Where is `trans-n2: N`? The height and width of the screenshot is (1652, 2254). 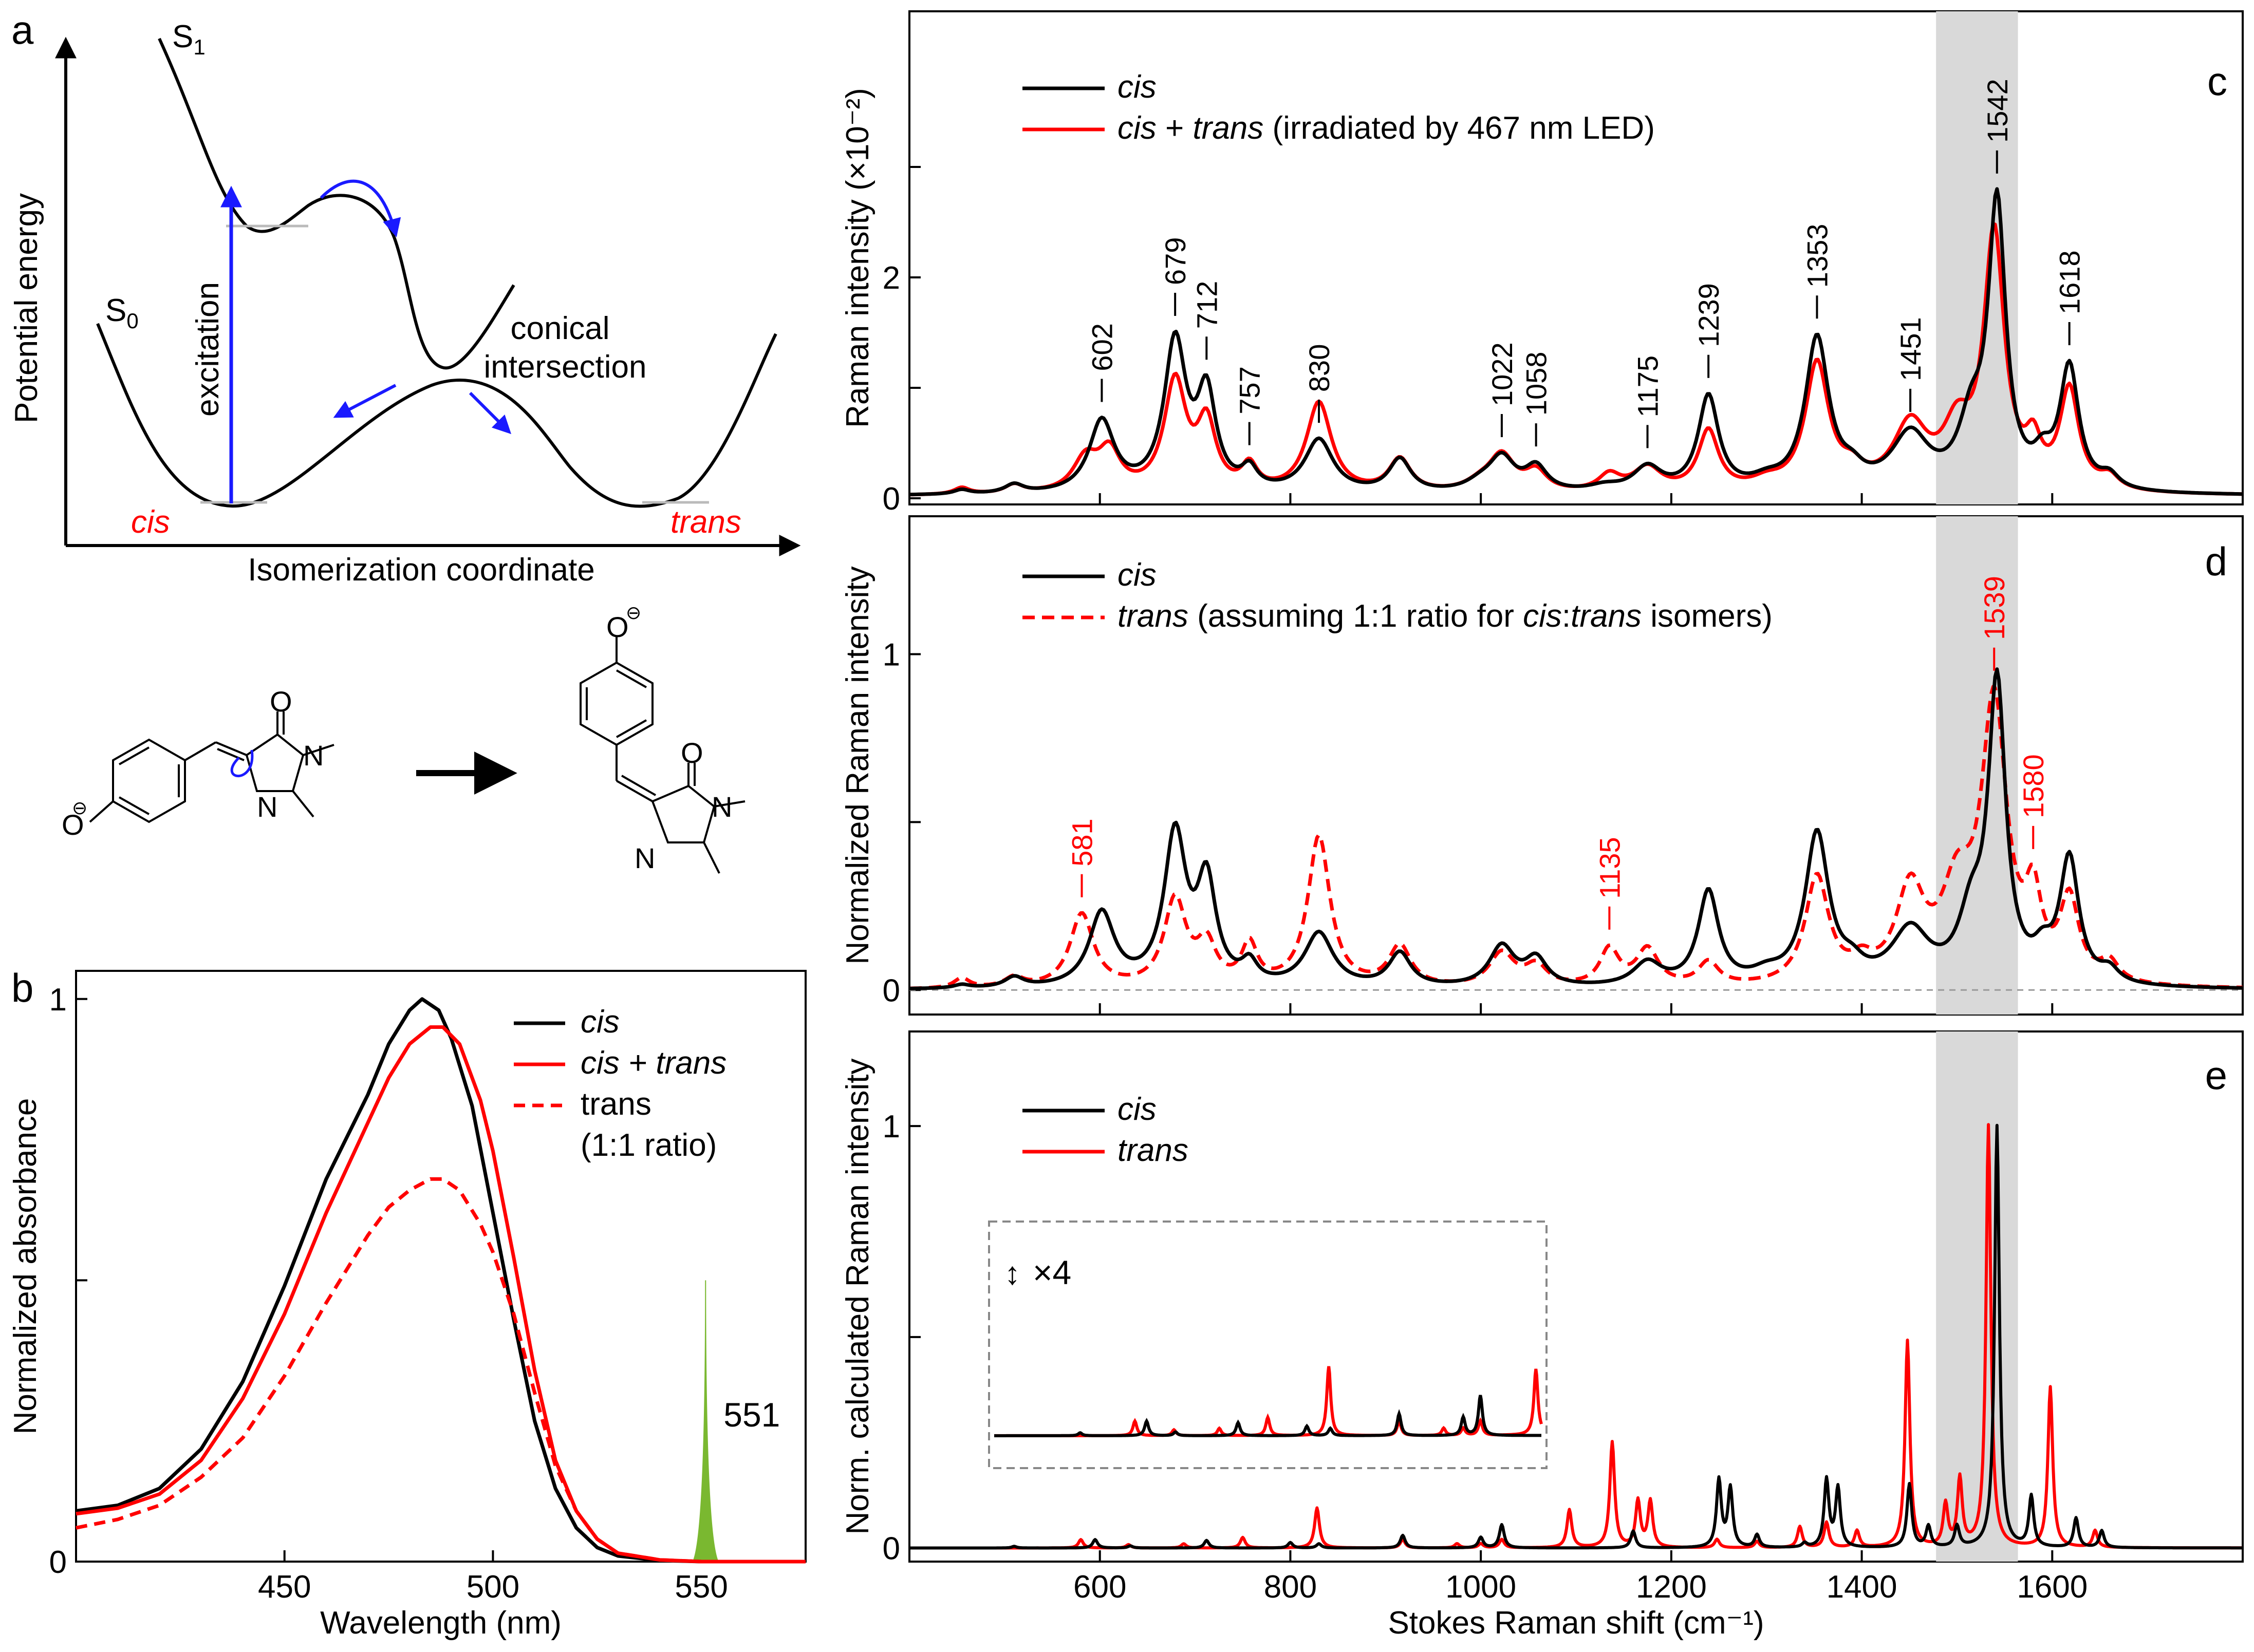
trans-n2: N is located at coordinates (645, 858).